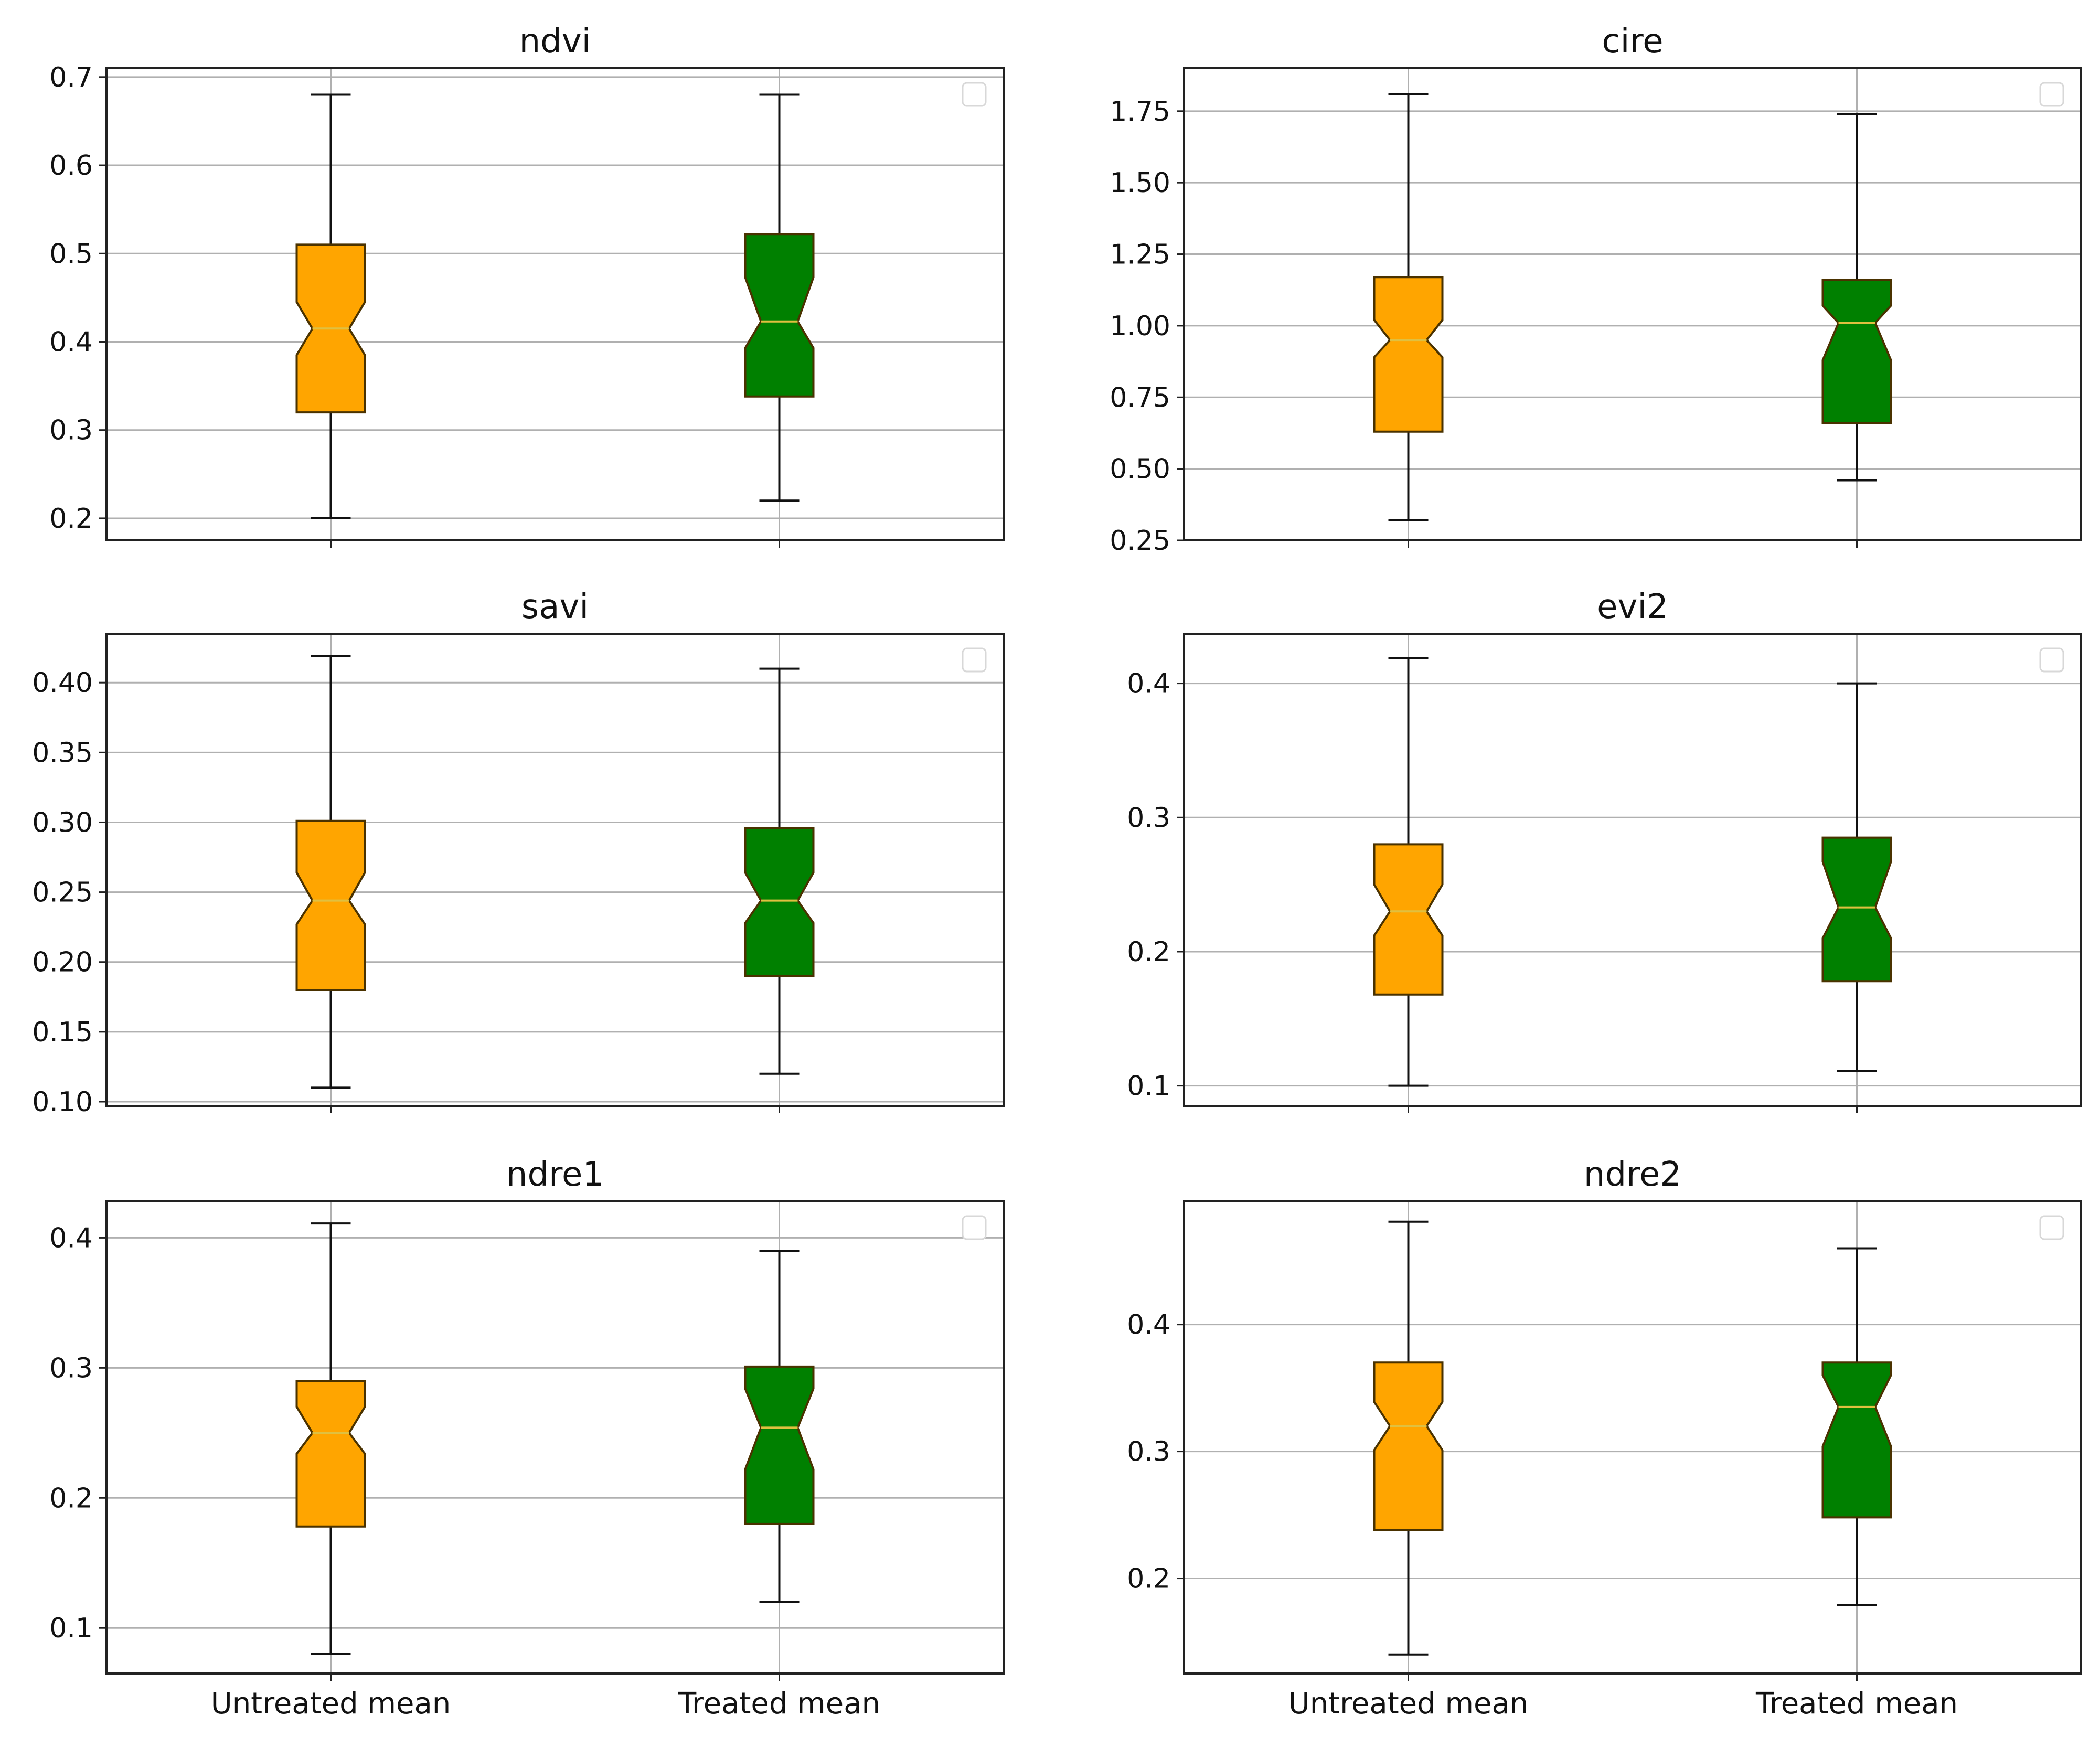 The image size is (2100, 1737). Describe the element at coordinates (975, 1227) in the screenshot. I see `chart-4-legend-box` at that location.